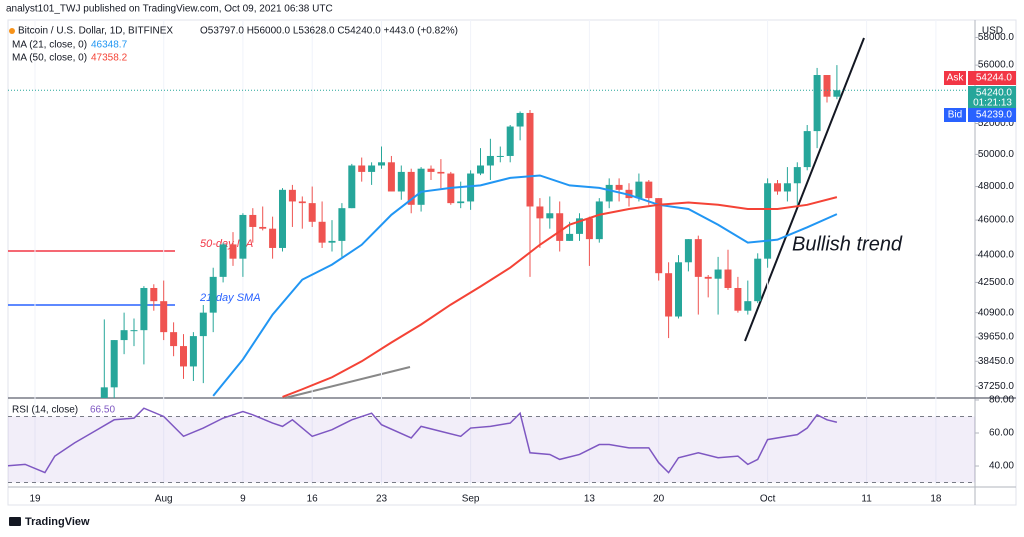 The height and width of the screenshot is (537, 1024). I want to click on annotation: 21-day SMA, so click(230, 298).